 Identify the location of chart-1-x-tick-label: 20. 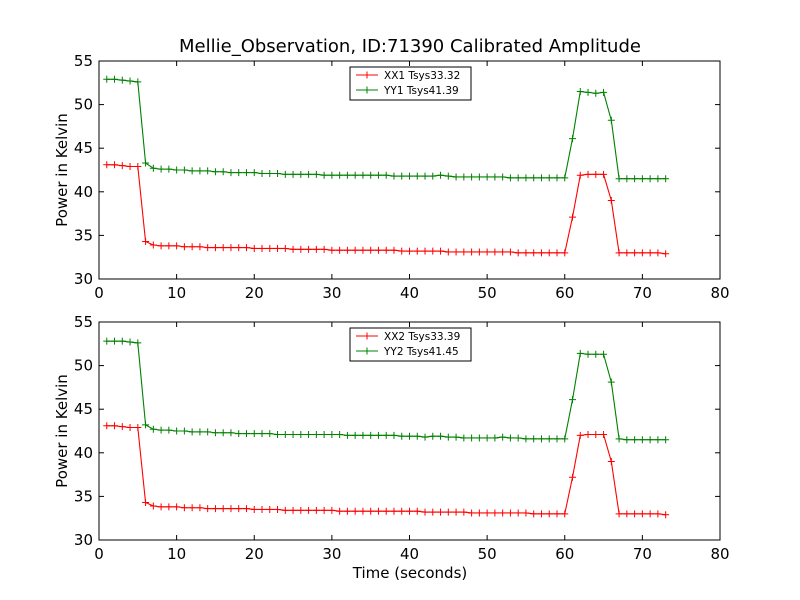
(254, 293).